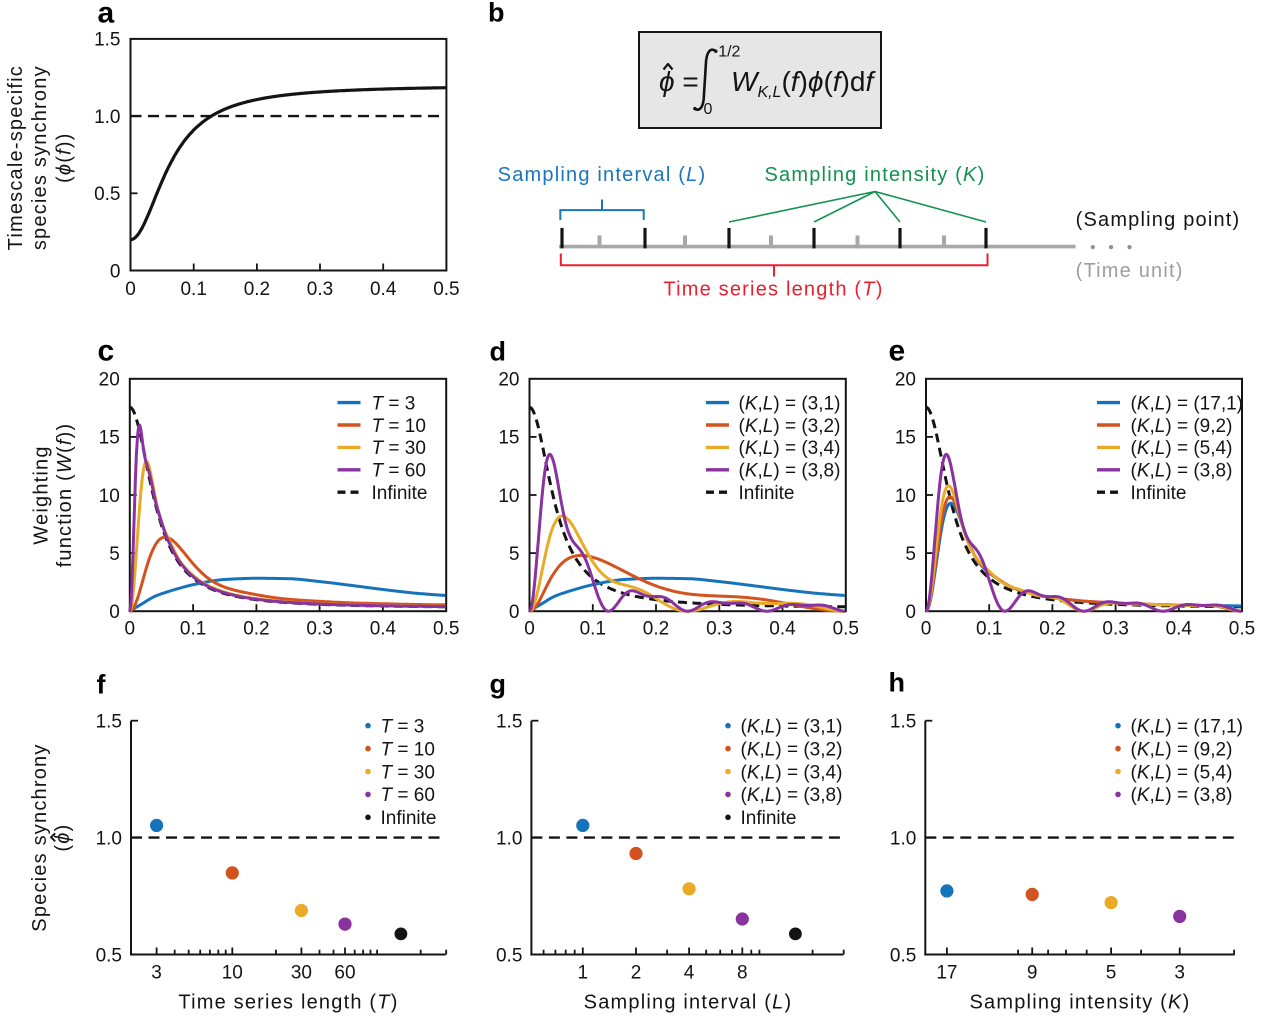 This screenshot has width=1265, height=1022. I want to click on svg-text: (Time unit), so click(1130, 271).